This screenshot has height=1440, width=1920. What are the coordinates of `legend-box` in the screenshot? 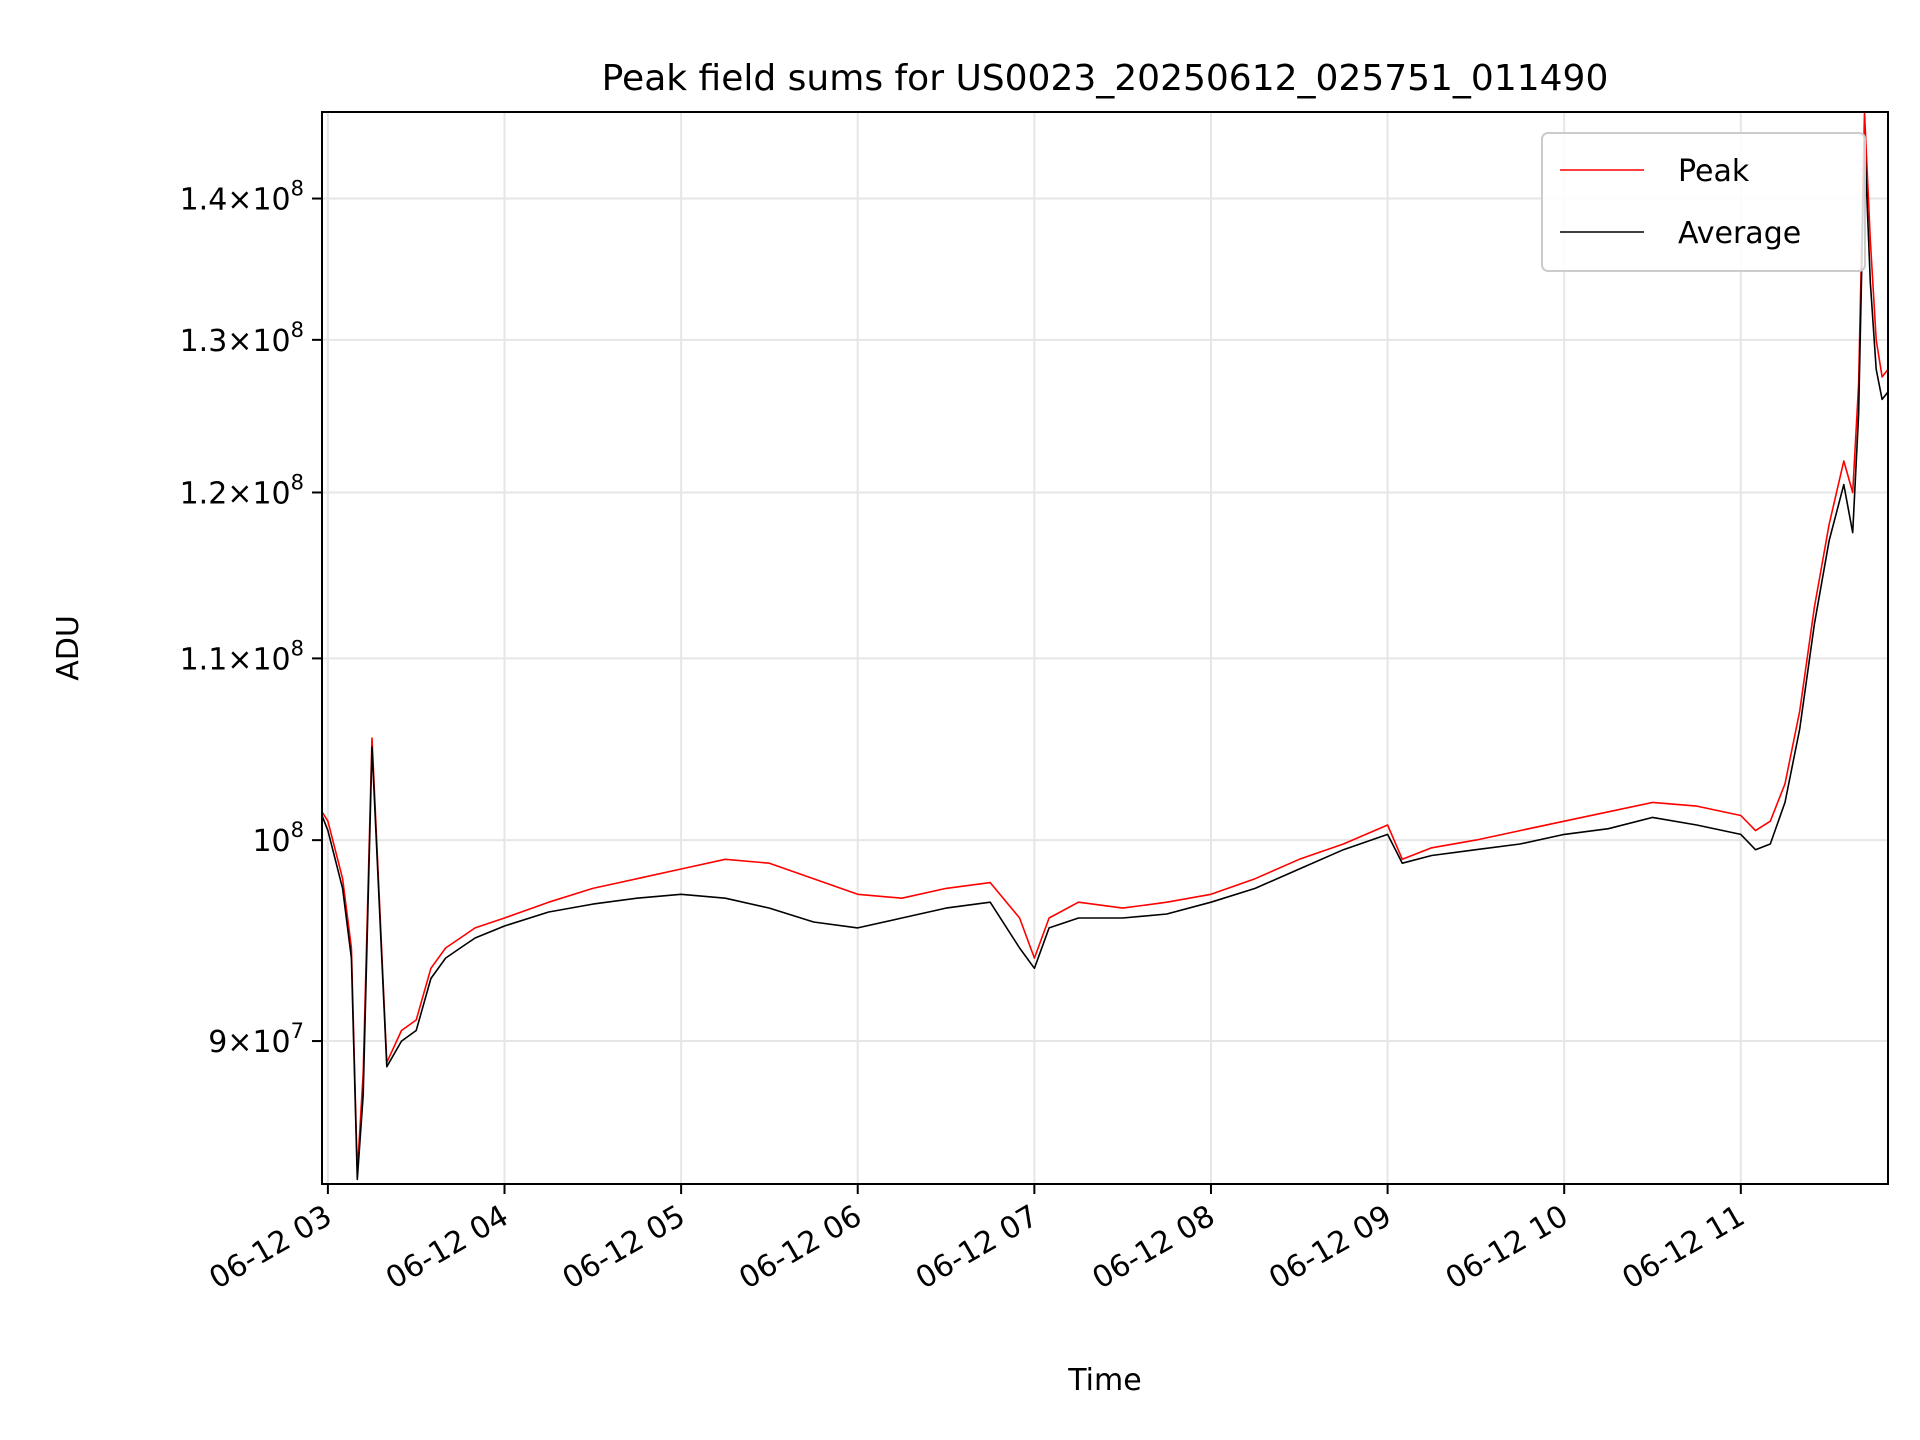 It's located at (1703, 202).